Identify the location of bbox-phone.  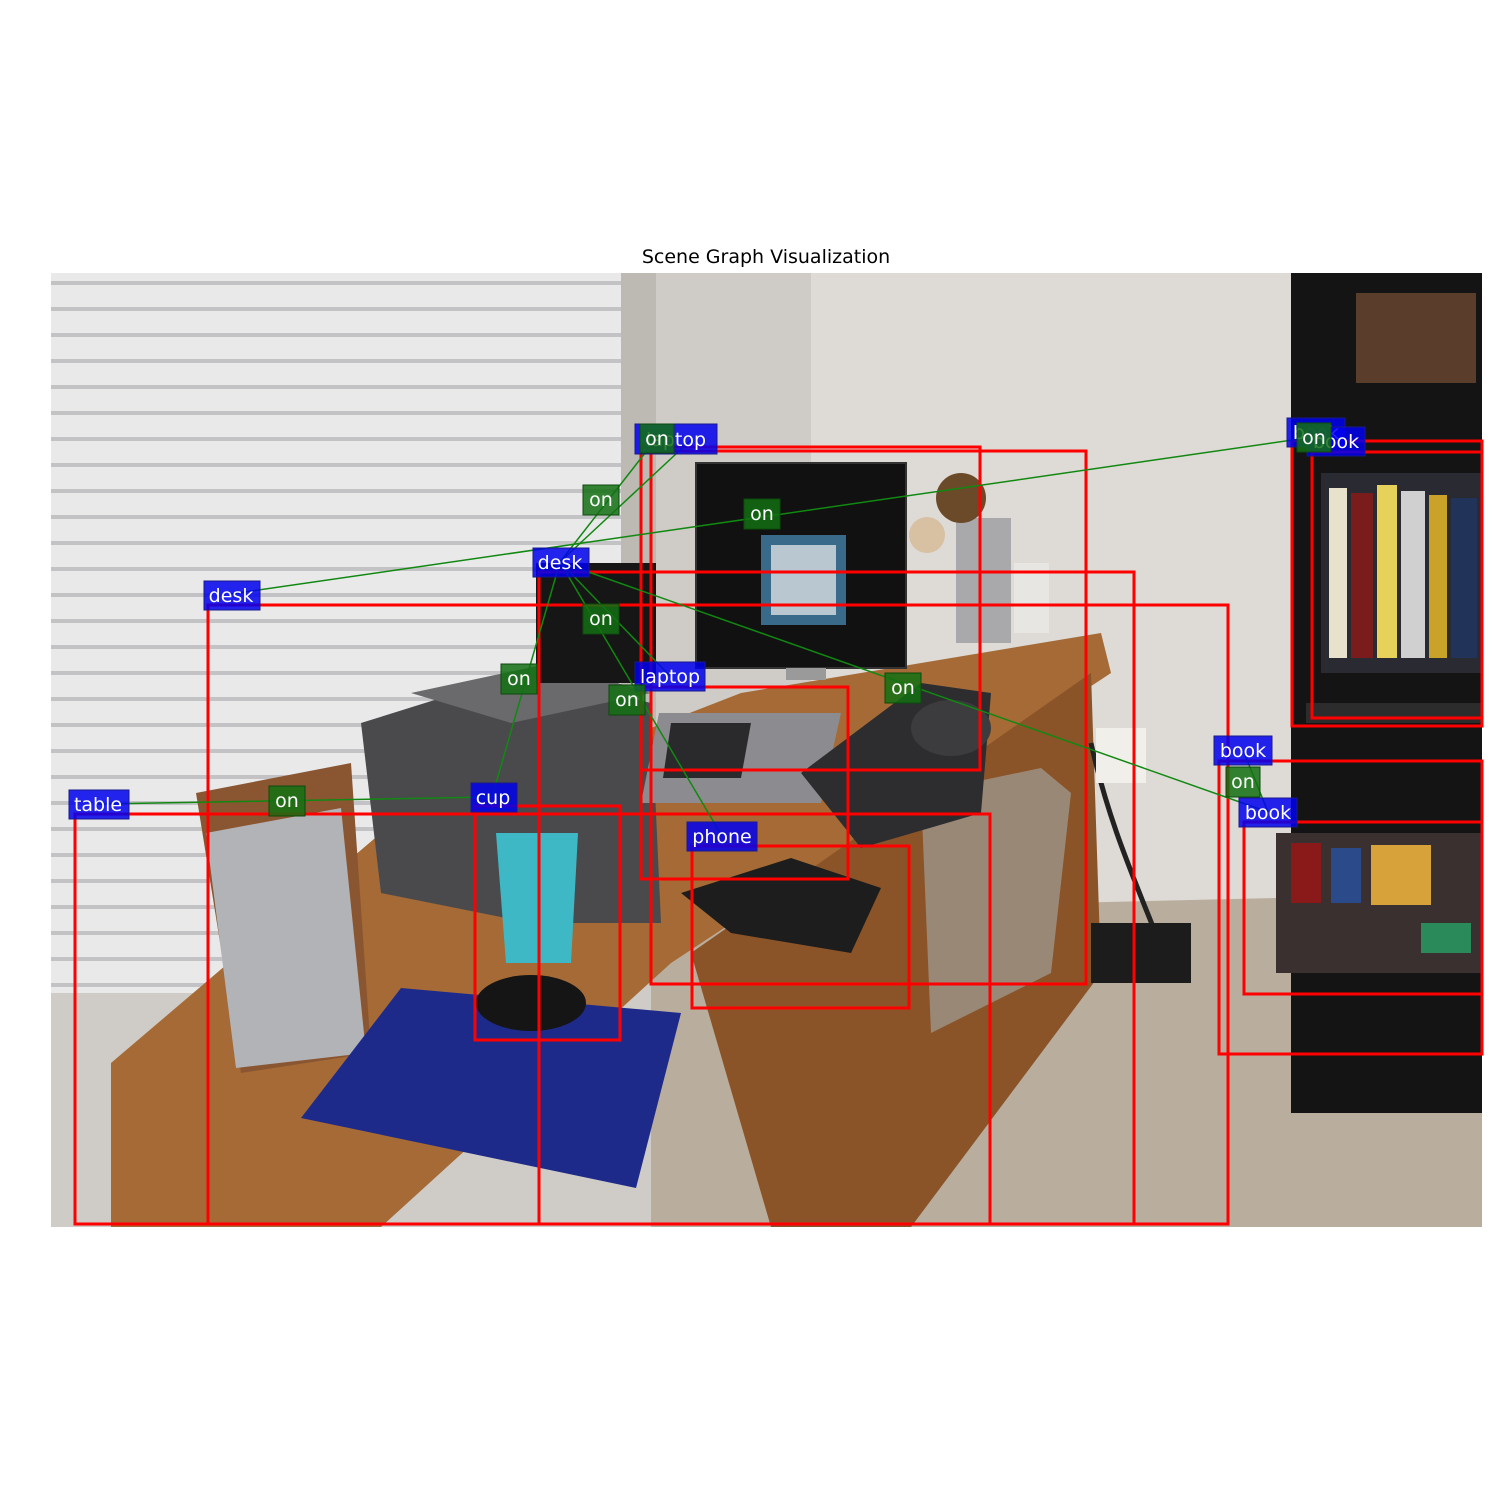
(800, 927).